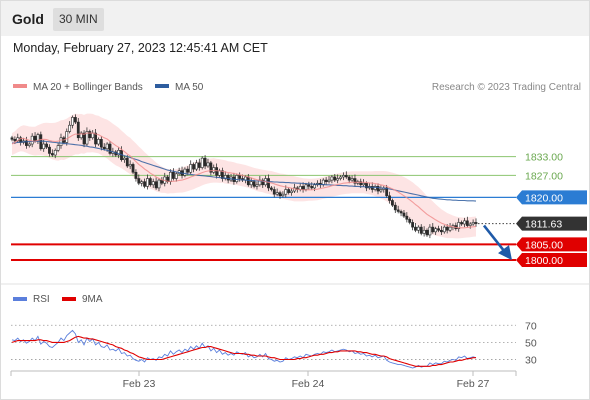  What do you see at coordinates (274, 344) in the screenshot?
I see `rsi-panel: 70 50 30` at bounding box center [274, 344].